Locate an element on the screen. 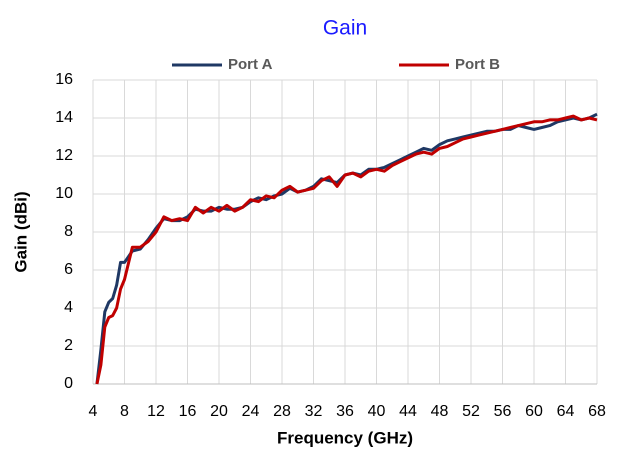  x-tick-label: 60 is located at coordinates (534, 411).